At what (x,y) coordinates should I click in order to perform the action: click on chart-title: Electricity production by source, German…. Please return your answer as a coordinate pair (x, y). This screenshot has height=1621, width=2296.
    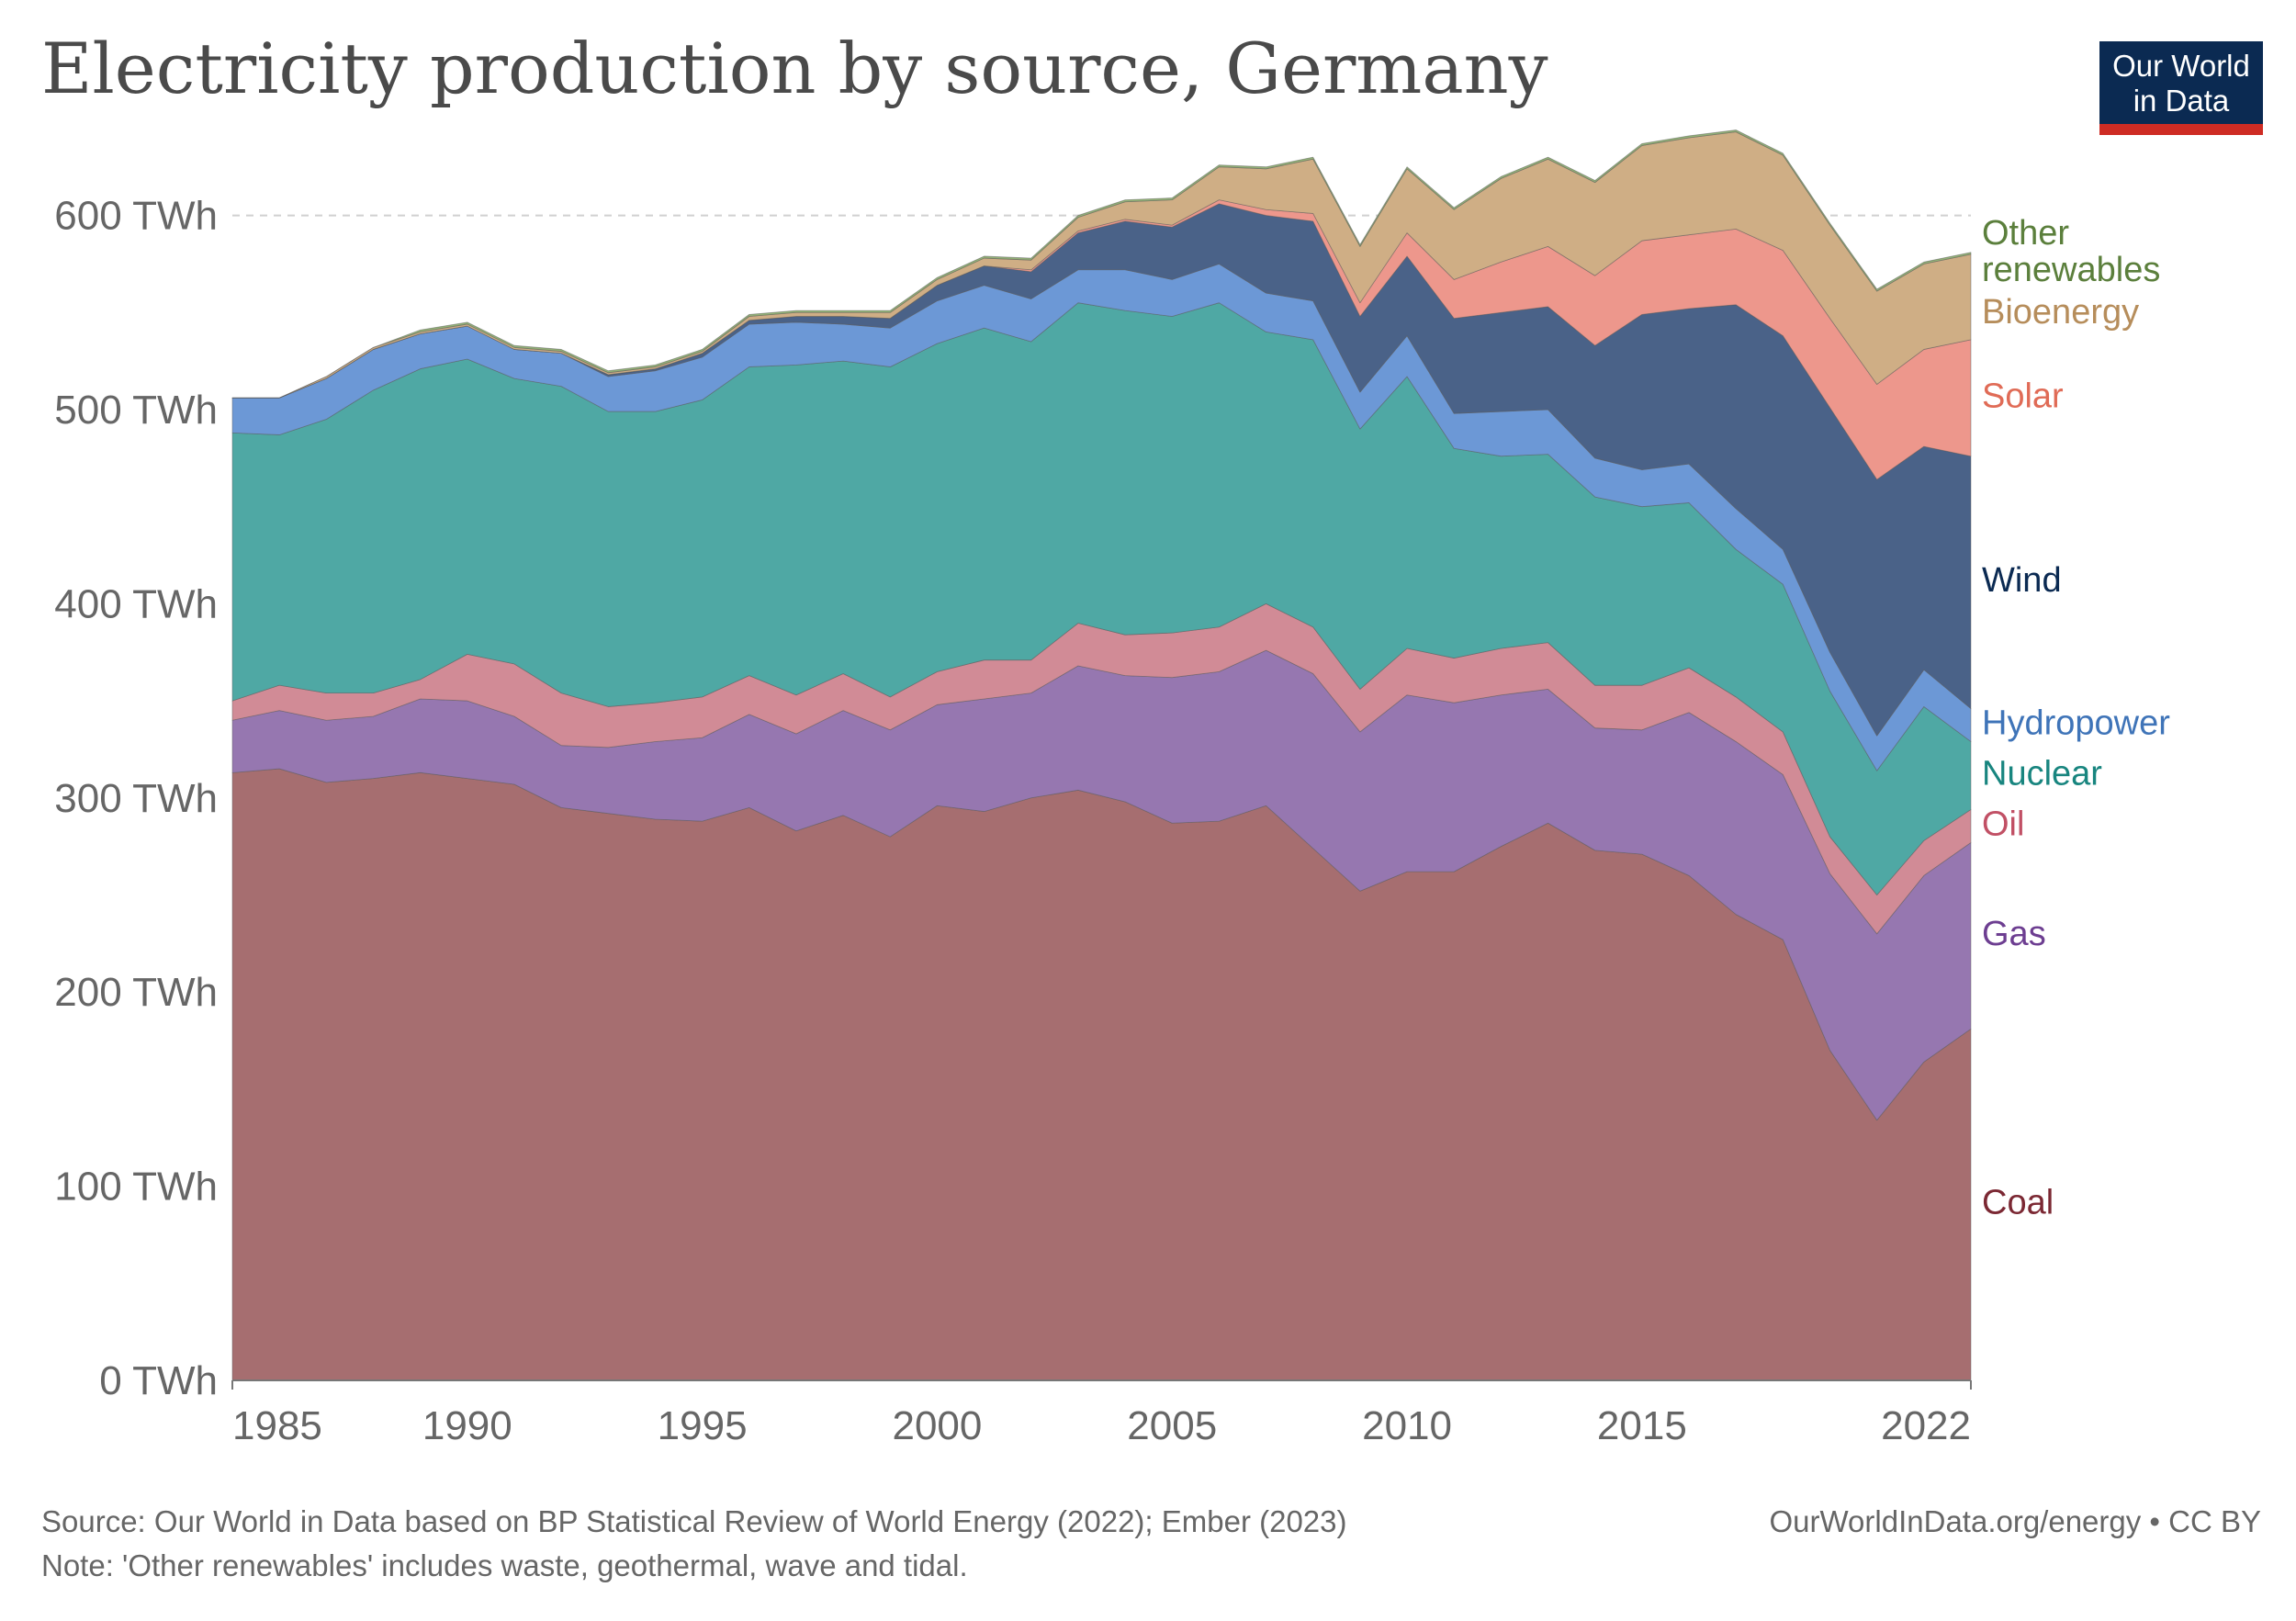
    Looking at the image, I should click on (794, 69).